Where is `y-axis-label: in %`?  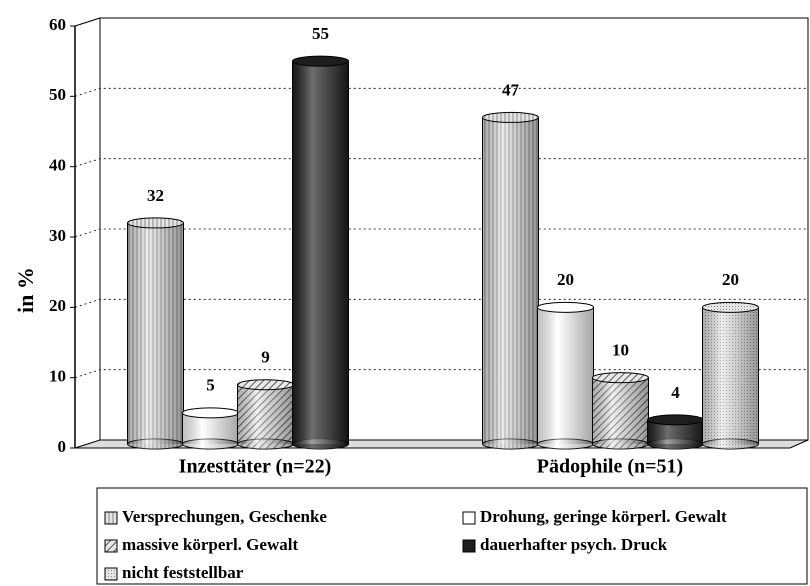
y-axis-label: in % is located at coordinates (25, 290).